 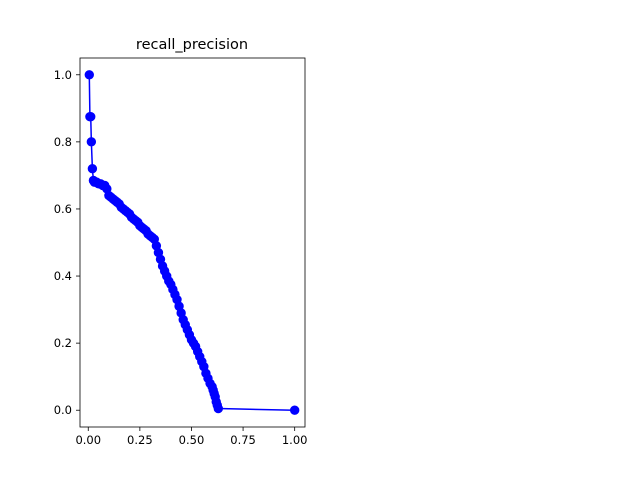 I want to click on y-tick-label: 0.6, so click(x=63, y=209).